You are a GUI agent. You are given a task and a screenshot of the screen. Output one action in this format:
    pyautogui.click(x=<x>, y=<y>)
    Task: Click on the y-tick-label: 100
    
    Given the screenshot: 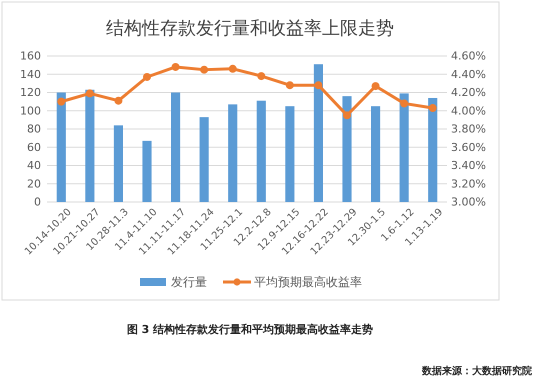 What is the action you would take?
    pyautogui.click(x=30, y=111)
    